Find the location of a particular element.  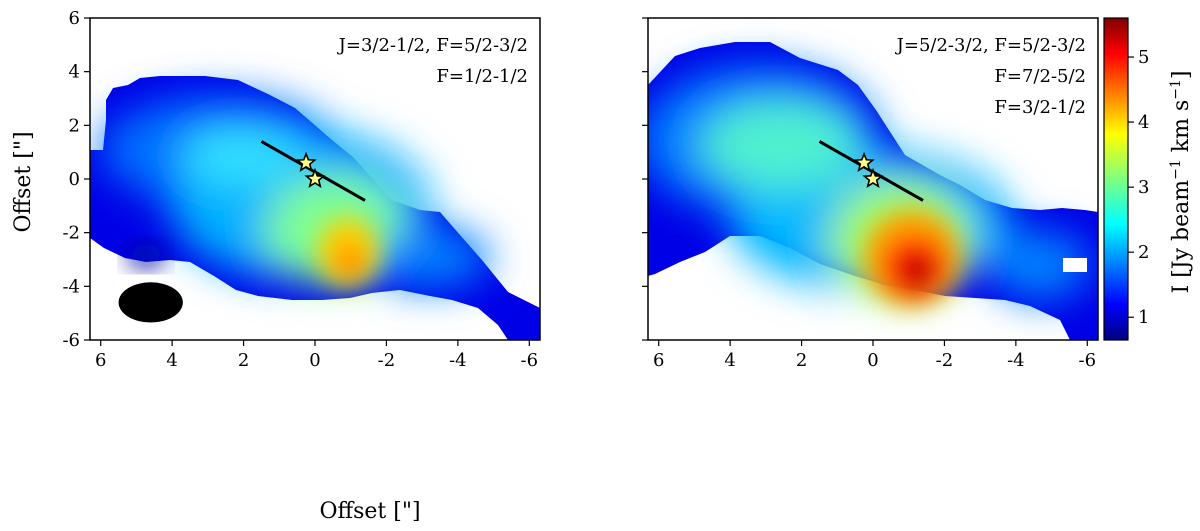

left-ytick-label: -4 is located at coordinates (71, 286).